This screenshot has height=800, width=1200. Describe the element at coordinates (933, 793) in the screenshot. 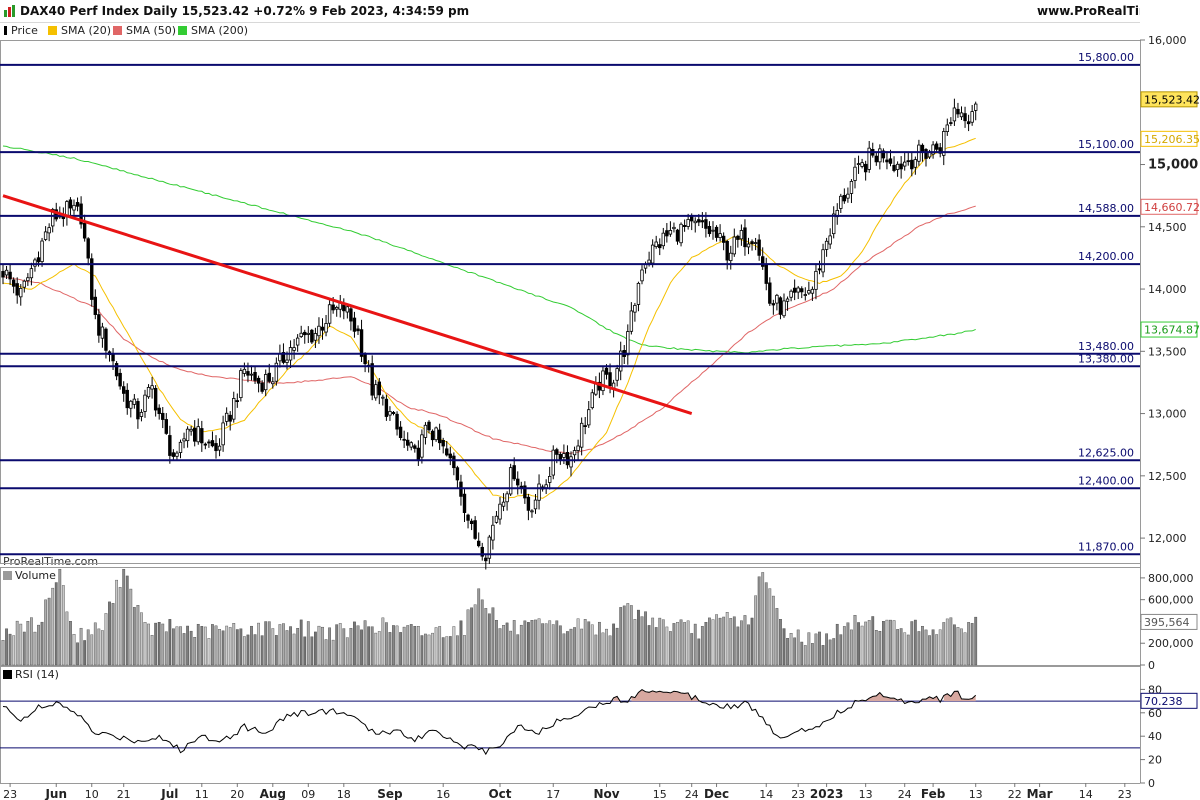

I see `time-axis-label: Feb` at that location.